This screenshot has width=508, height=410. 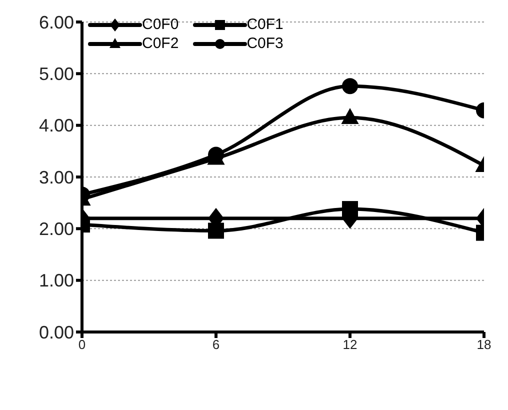 What do you see at coordinates (56, 22) in the screenshot?
I see `y-tick-label: 6.00` at bounding box center [56, 22].